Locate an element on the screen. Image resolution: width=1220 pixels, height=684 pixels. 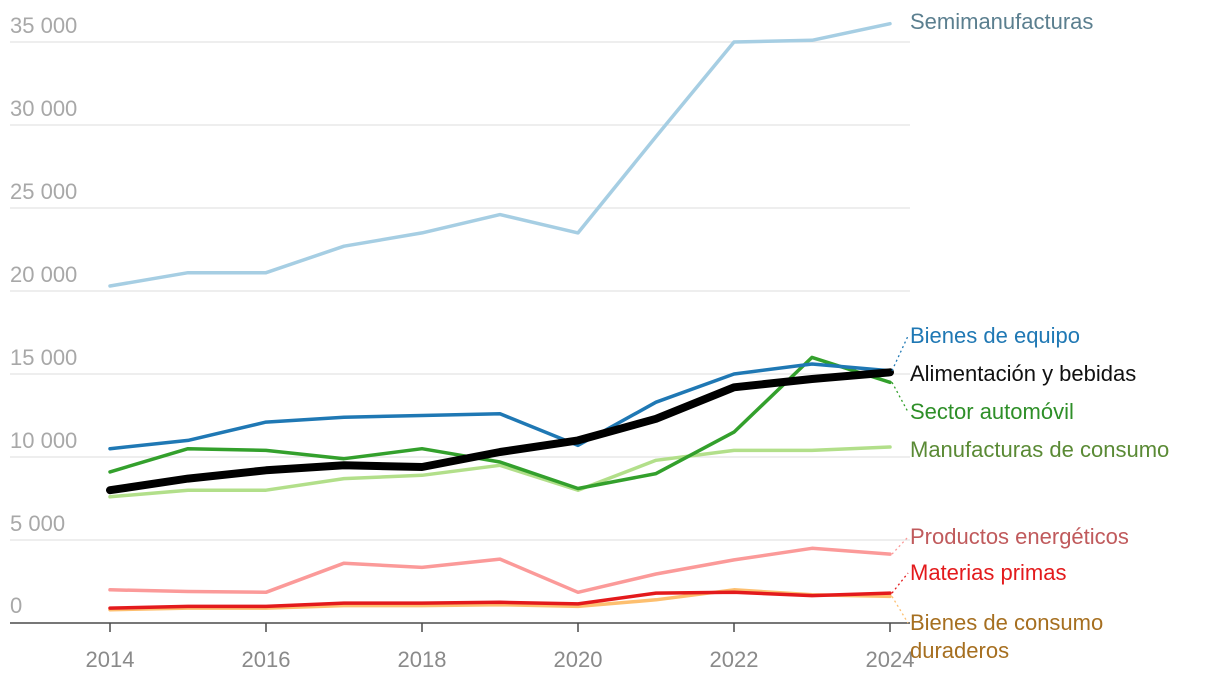
leader-line-productos-energeticos is located at coordinates (900, 545).